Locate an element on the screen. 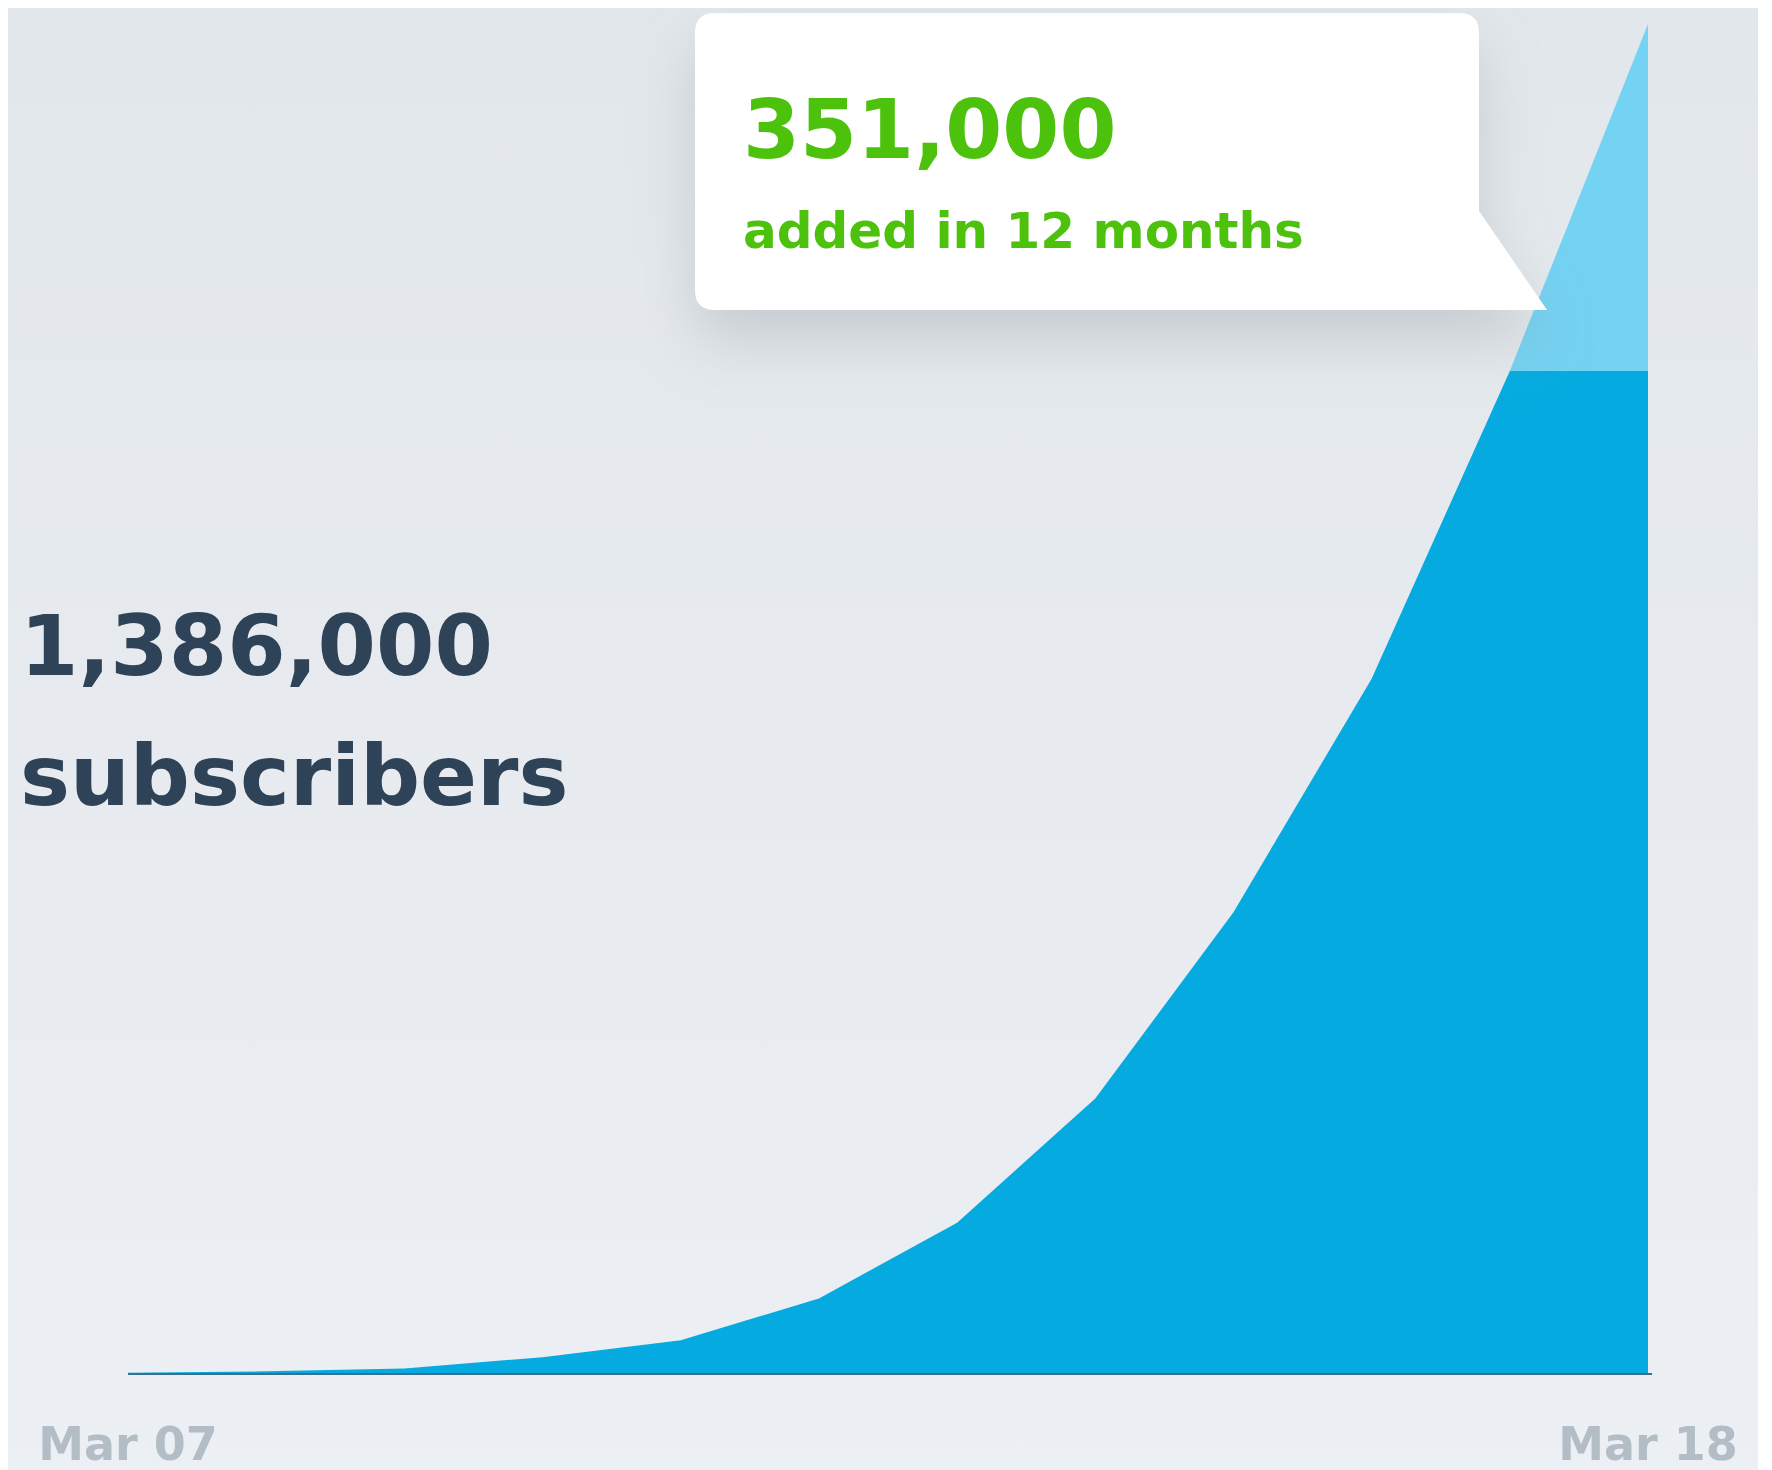  x-tick-label: Mar 07 is located at coordinates (128, 1443).